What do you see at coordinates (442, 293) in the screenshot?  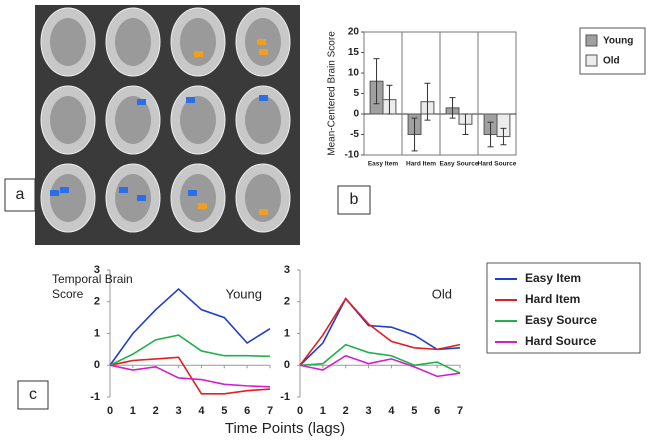 I see `annotation: Old` at bounding box center [442, 293].